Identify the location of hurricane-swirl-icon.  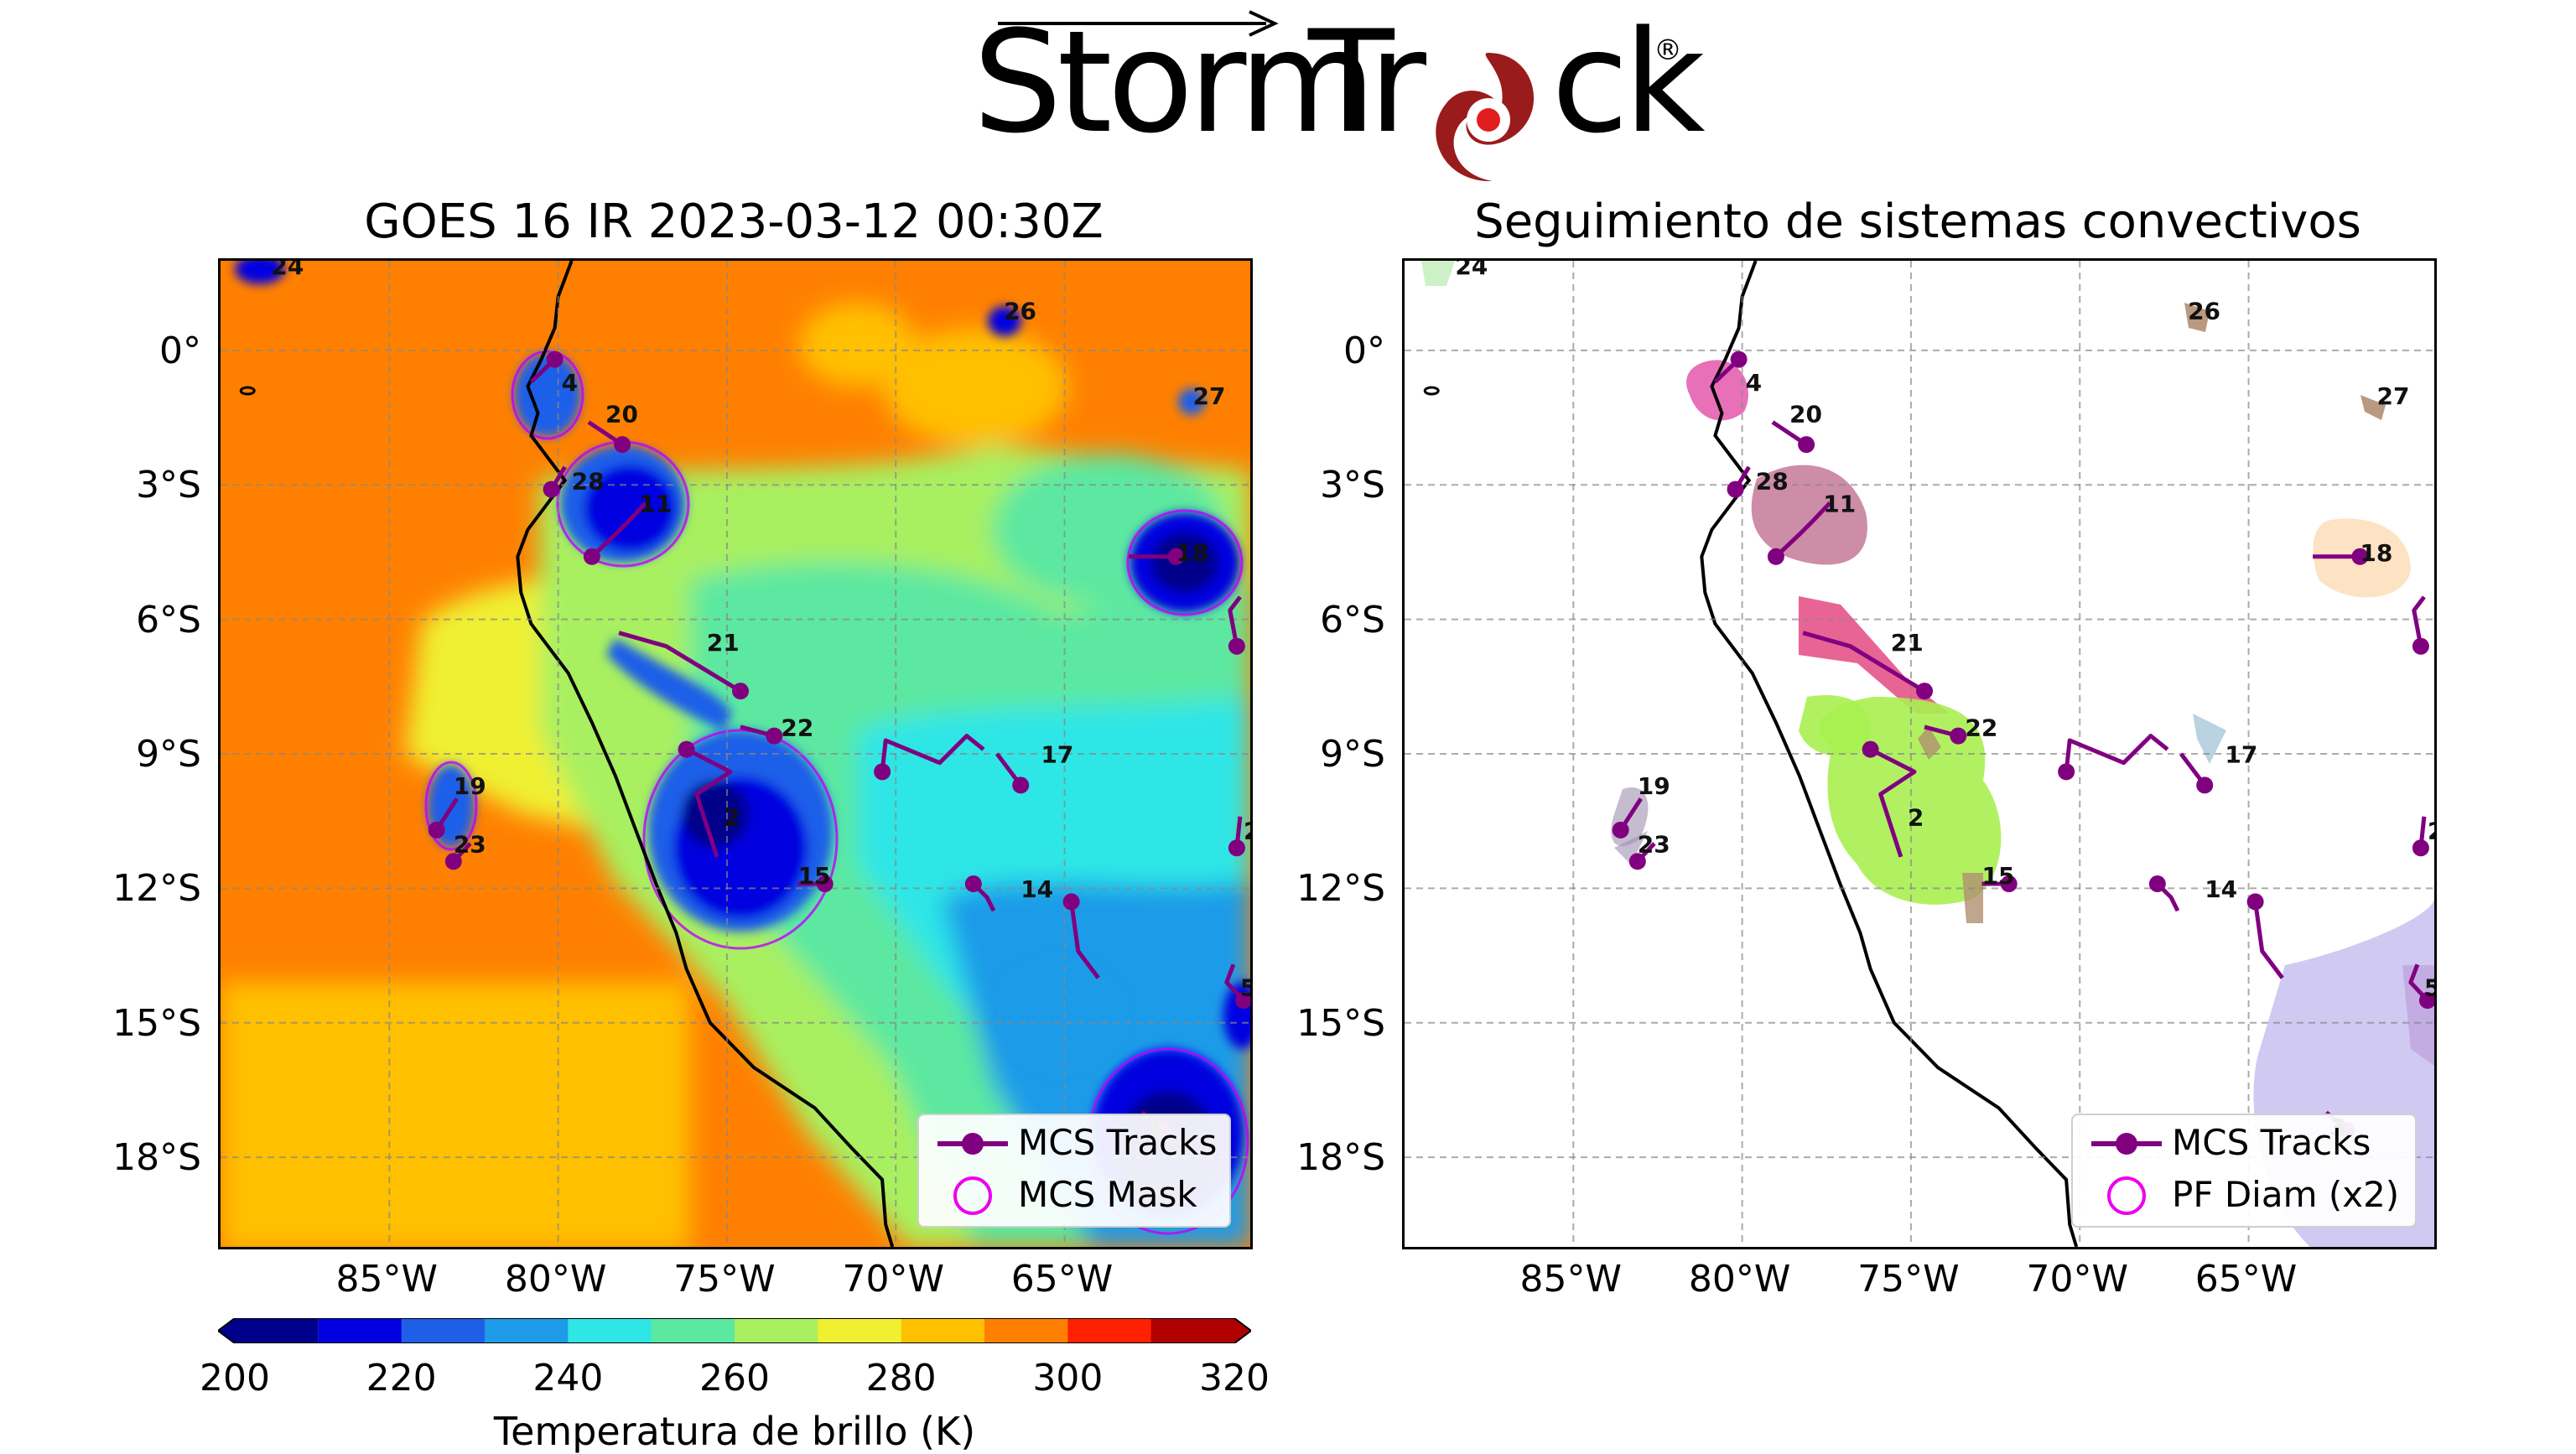
(1488, 115).